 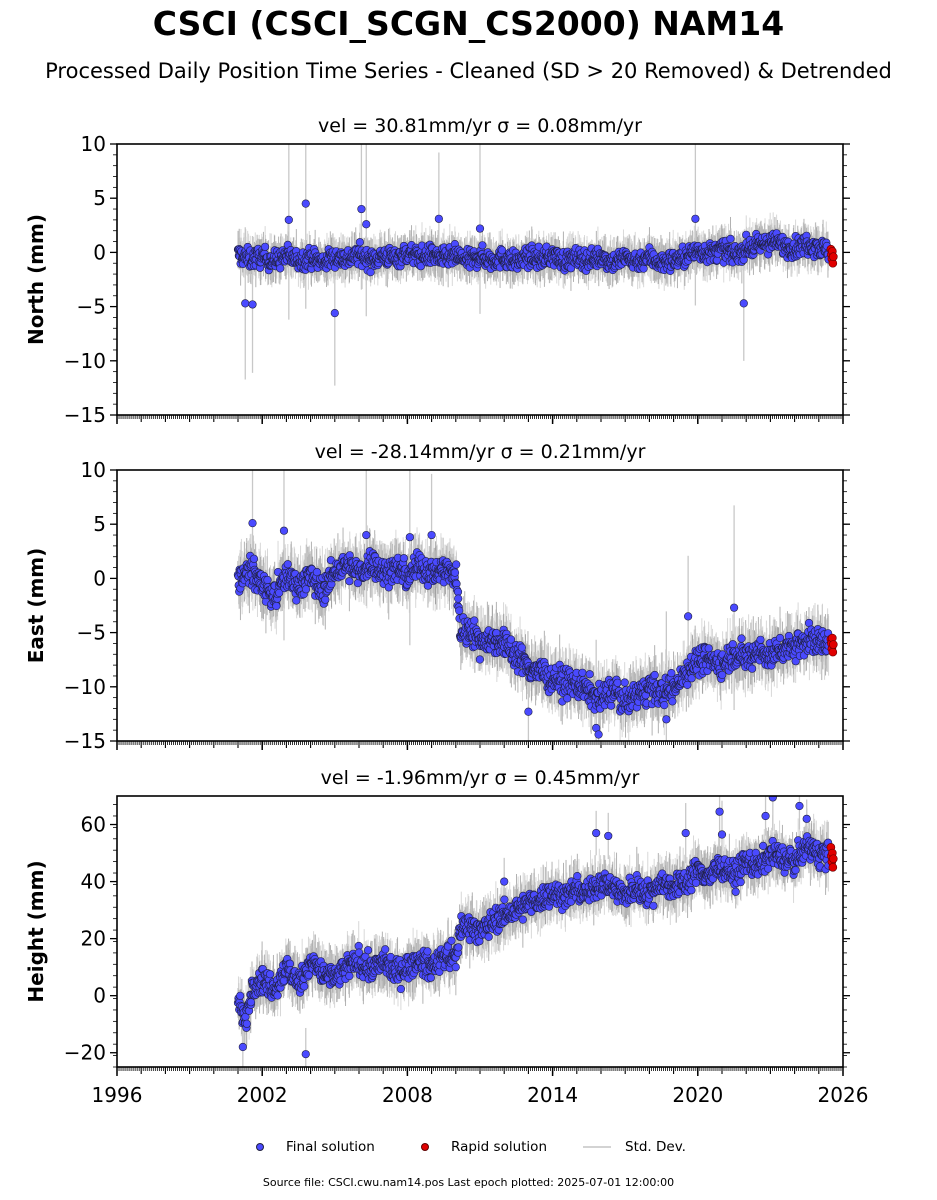 I want to click on final-points-east, so click(x=533, y=629).